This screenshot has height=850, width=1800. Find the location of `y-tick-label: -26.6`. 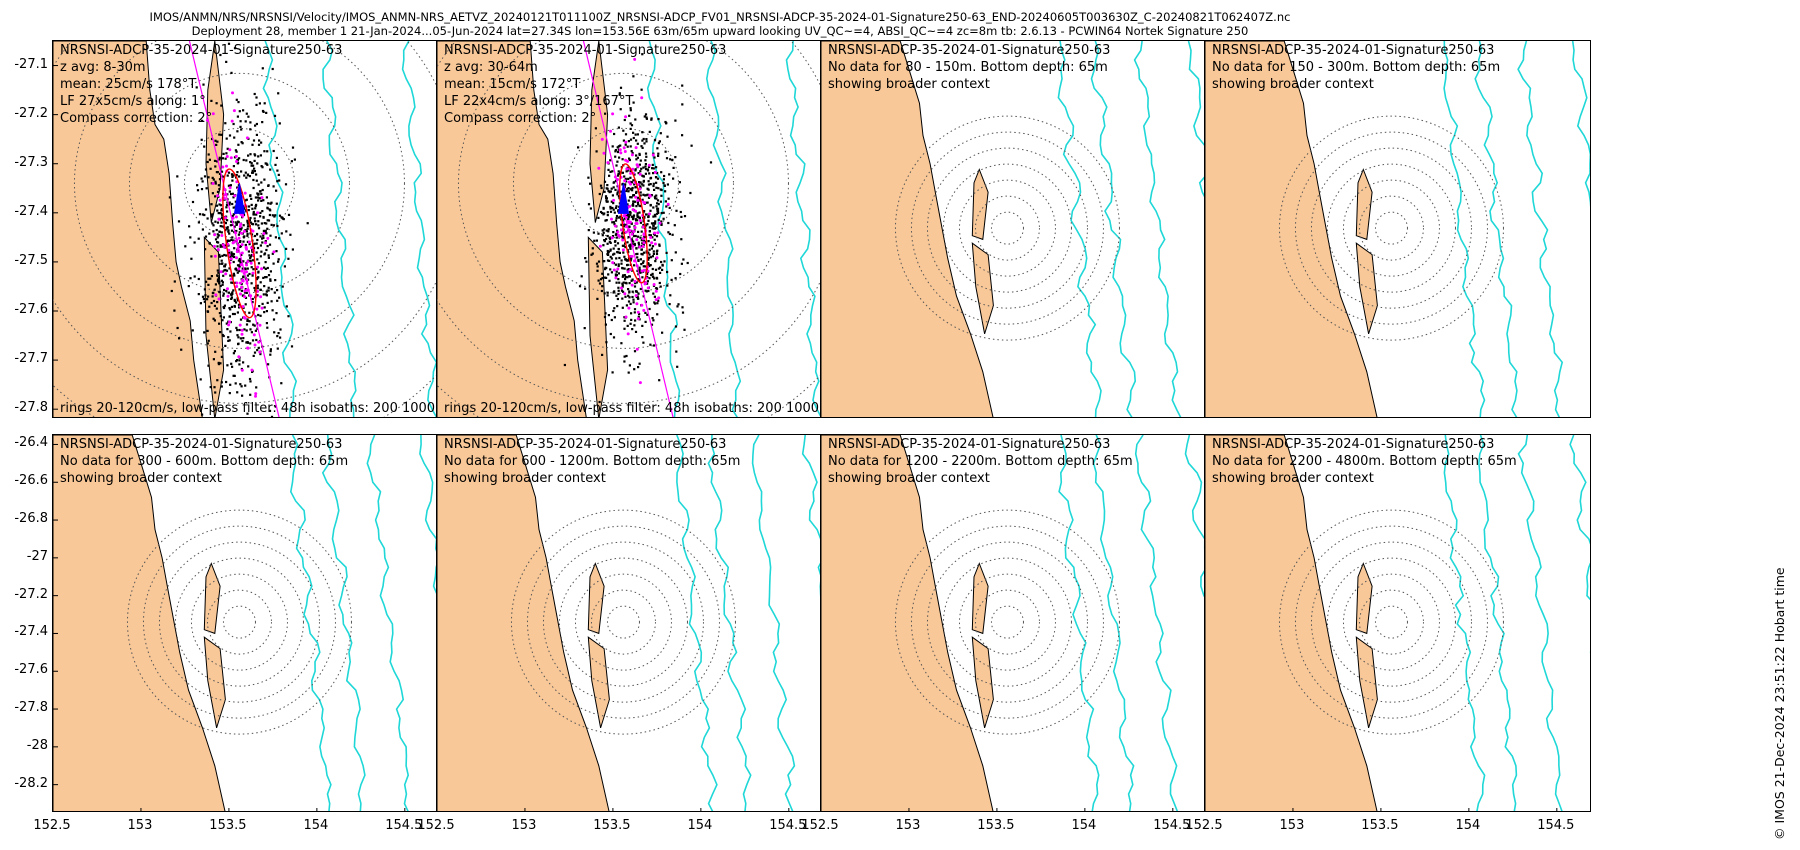

y-tick-label: -26.6 is located at coordinates (31, 481).